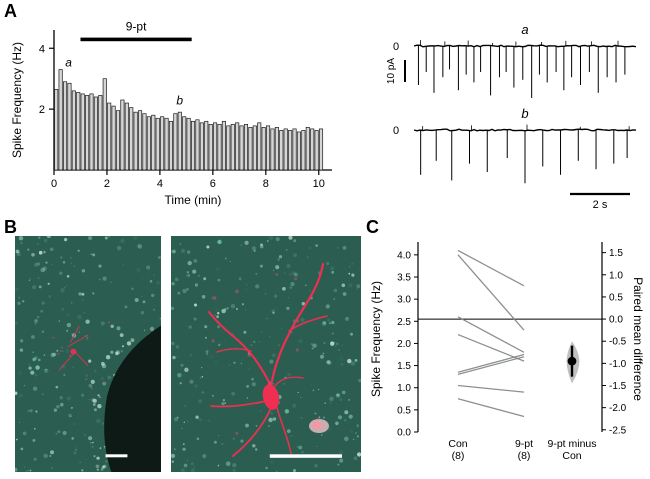  Describe the element at coordinates (266, 354) in the screenshot. I see `micrograph-high-magnification` at that location.